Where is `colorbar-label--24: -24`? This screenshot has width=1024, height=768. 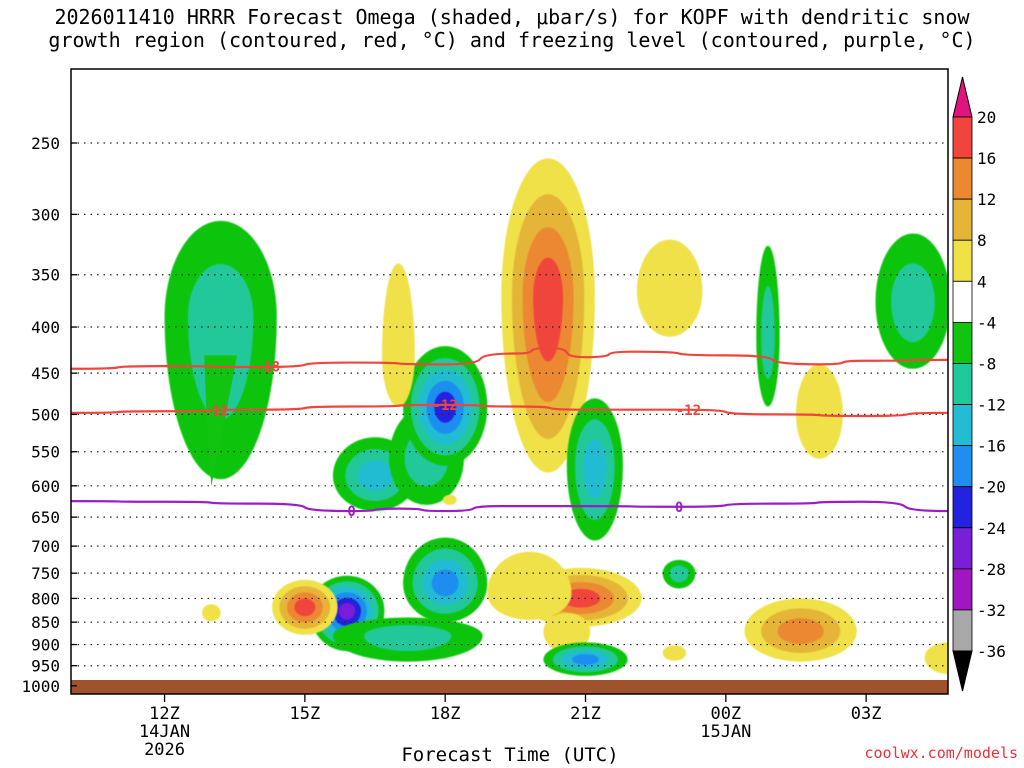 colorbar-label--24: -24 is located at coordinates (991, 528).